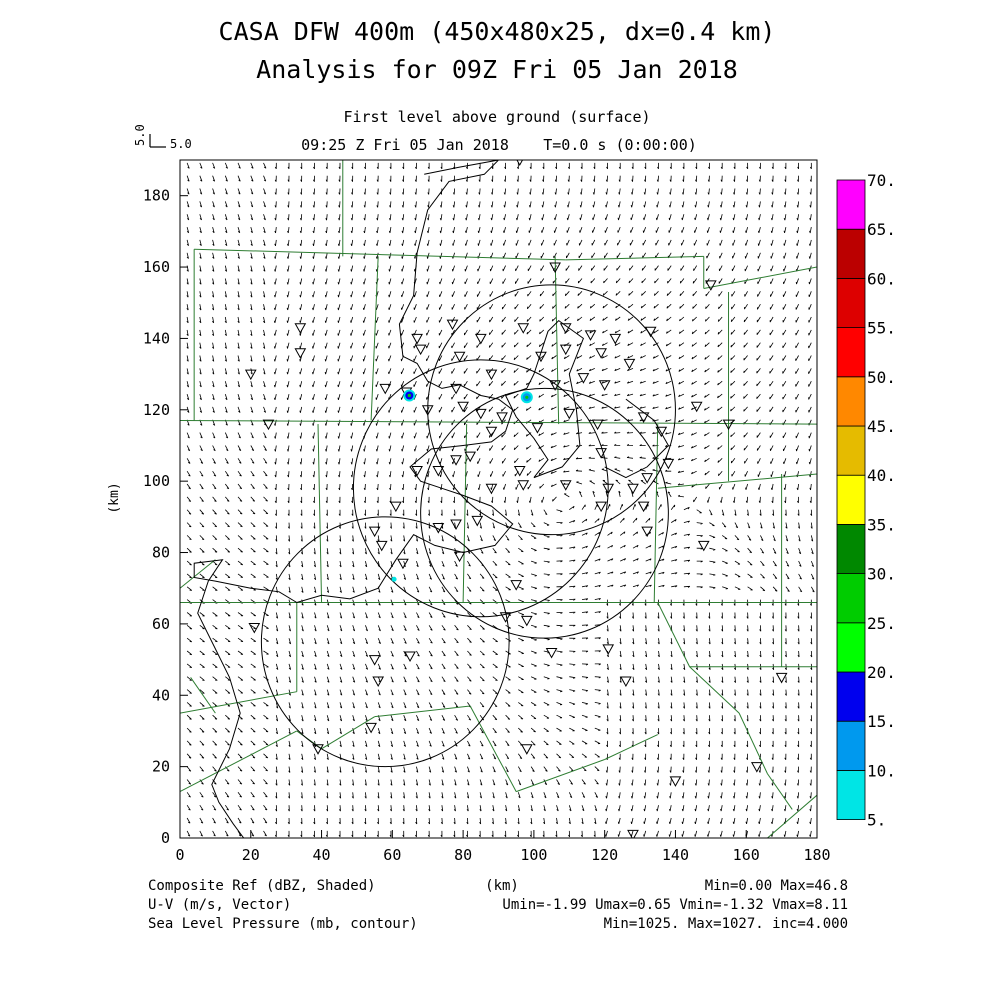 The image size is (1000, 1000). What do you see at coordinates (165, 838) in the screenshot?
I see `y-tick-label: 0` at bounding box center [165, 838].